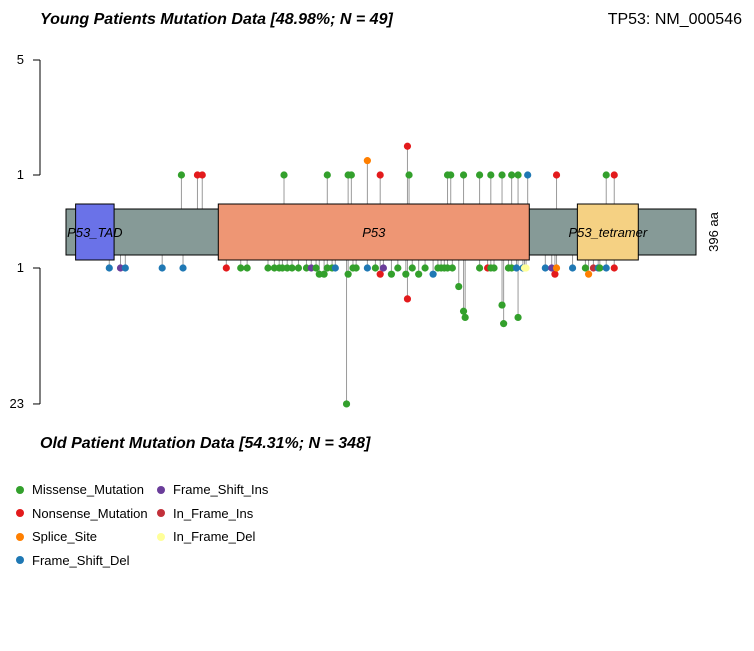 The width and height of the screenshot is (754, 651). I want to click on legend-label: Splice_Site, so click(65, 537).